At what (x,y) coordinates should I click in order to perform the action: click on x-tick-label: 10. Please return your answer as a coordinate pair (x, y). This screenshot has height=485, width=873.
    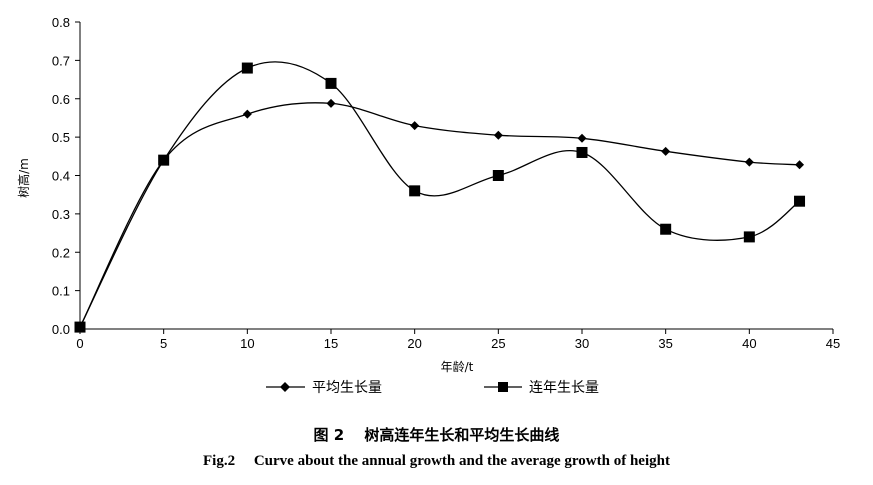
    Looking at the image, I should click on (247, 343).